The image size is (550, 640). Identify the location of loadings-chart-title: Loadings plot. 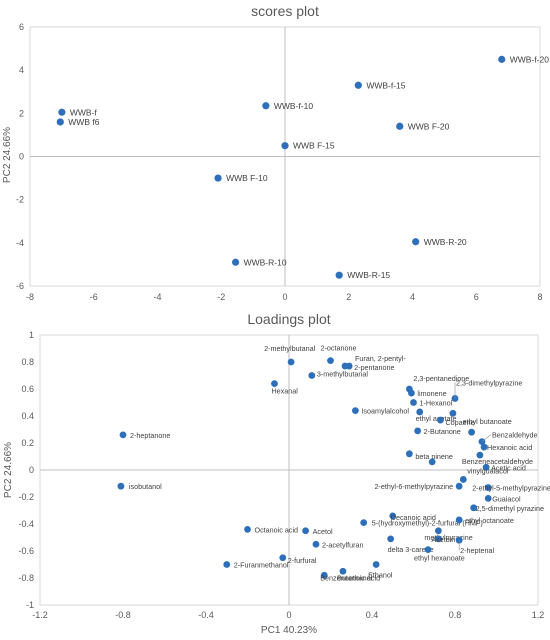
(288, 319).